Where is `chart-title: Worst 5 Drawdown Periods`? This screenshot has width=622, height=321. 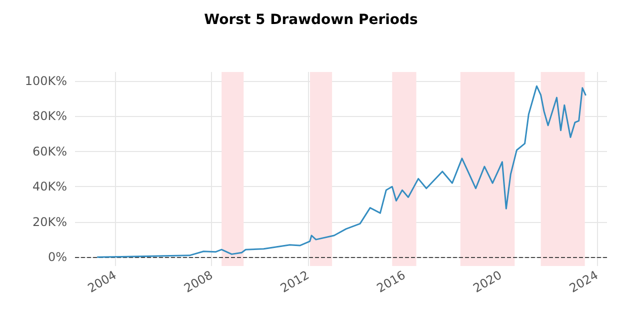 chart-title: Worst 5 Drawdown Periods is located at coordinates (311, 20).